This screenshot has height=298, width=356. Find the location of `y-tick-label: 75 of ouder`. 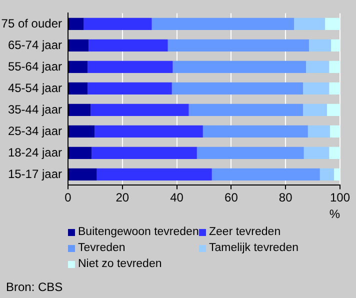

y-tick-label: 75 of ouder is located at coordinates (31, 23).